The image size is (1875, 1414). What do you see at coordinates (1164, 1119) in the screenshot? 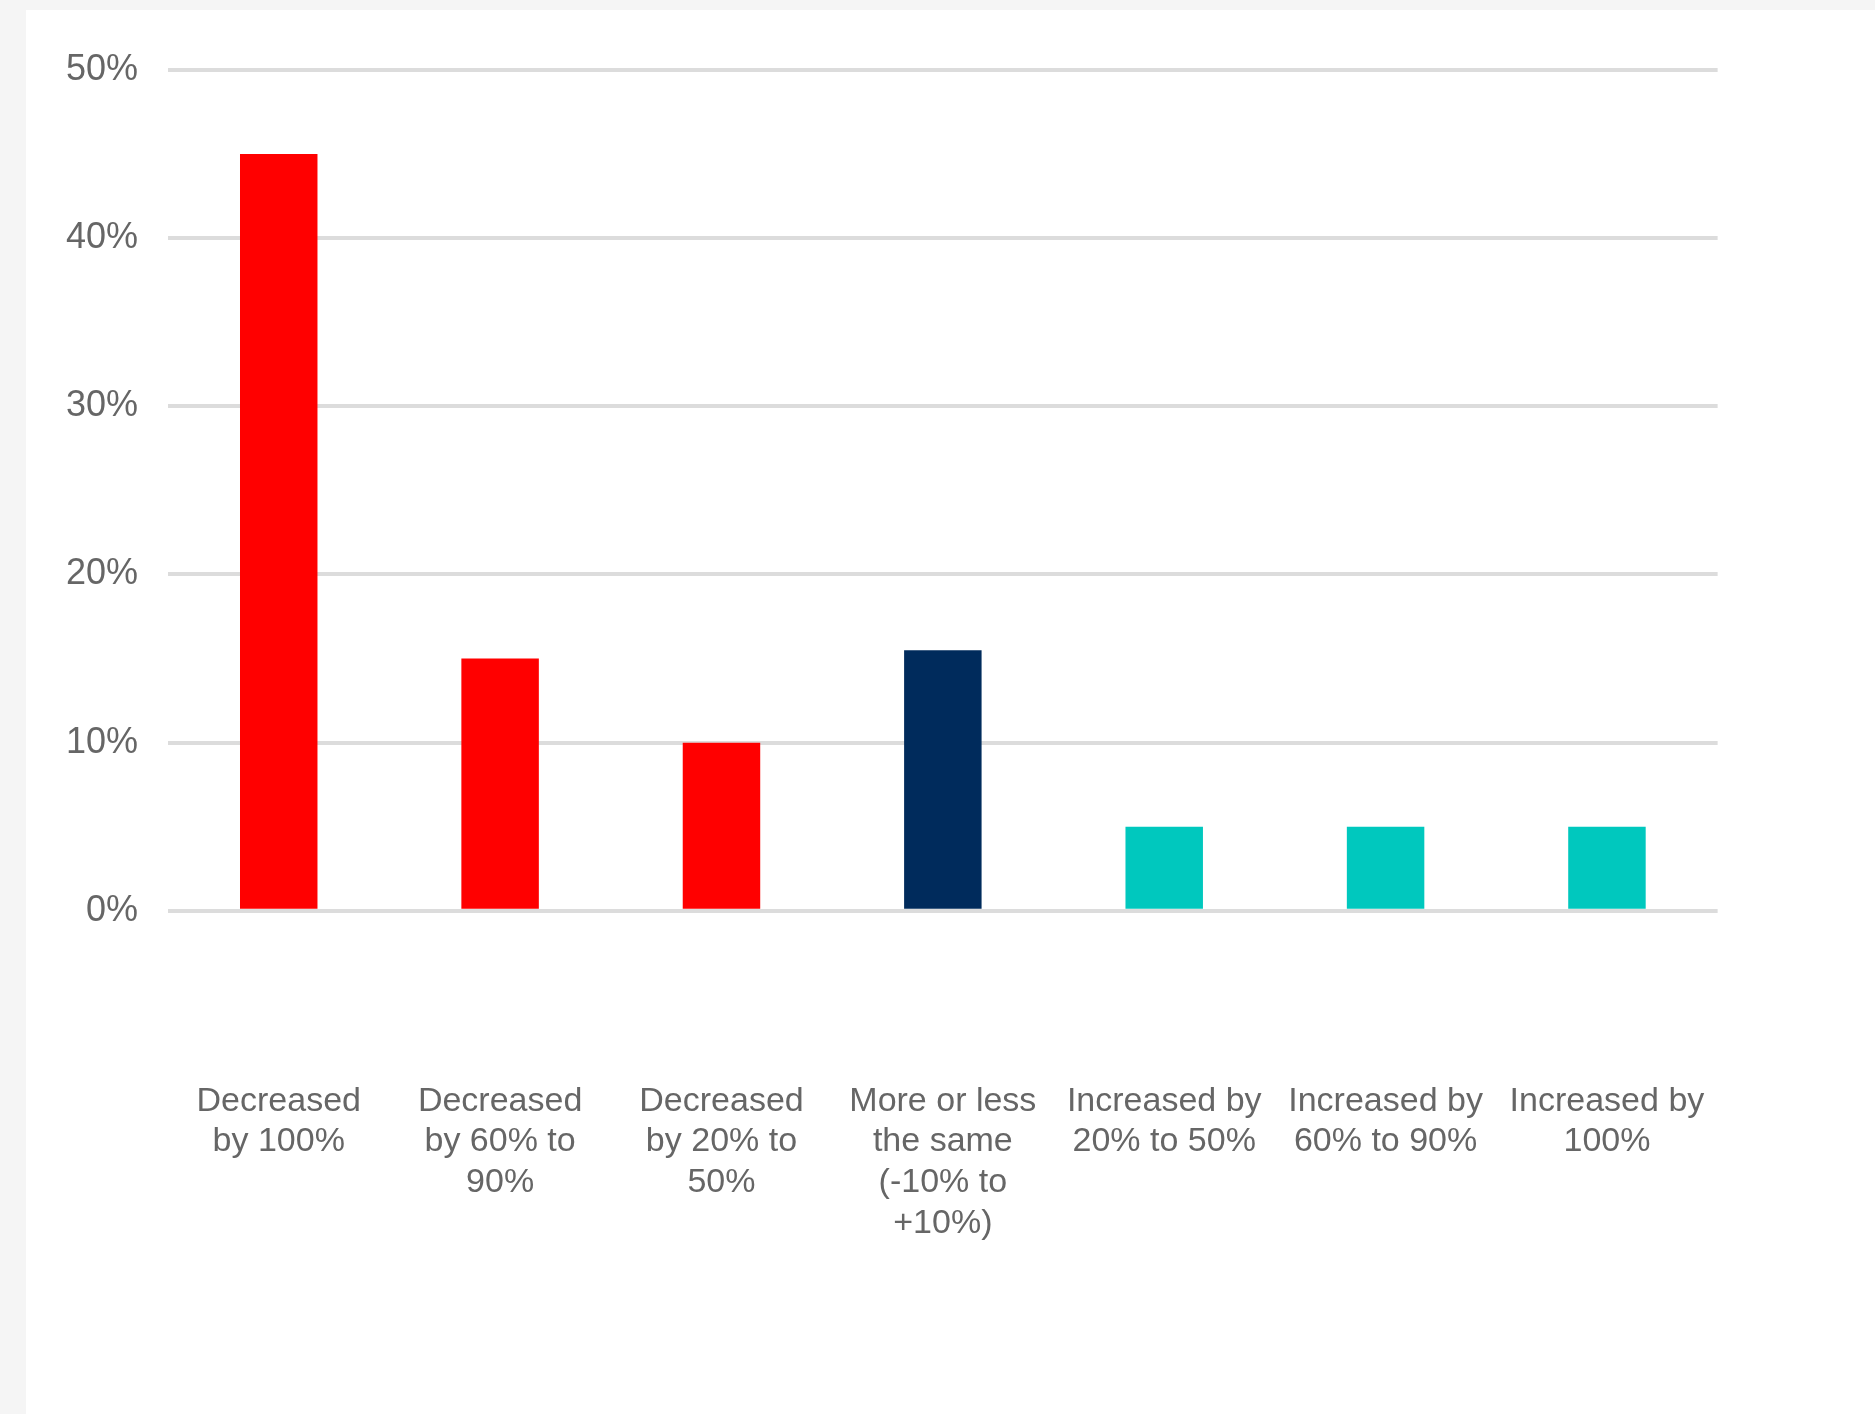
I see `x-tick-label: Increased by 20% to 50%` at bounding box center [1164, 1119].